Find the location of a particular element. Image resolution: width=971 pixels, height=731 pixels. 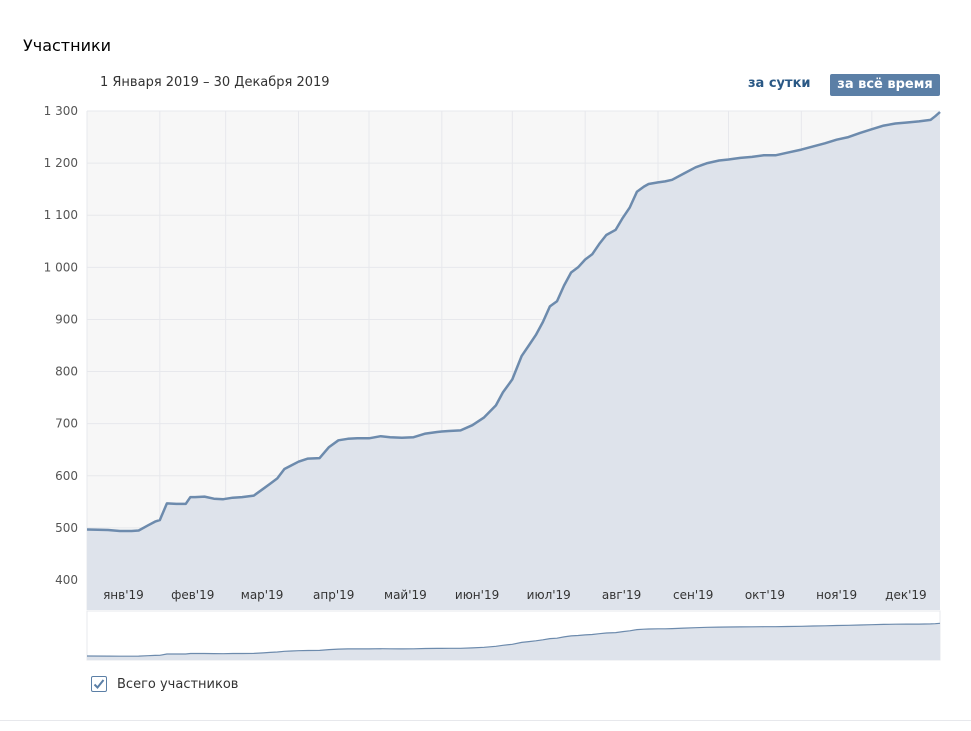

y-tick-label: 500 is located at coordinates (66, 528).